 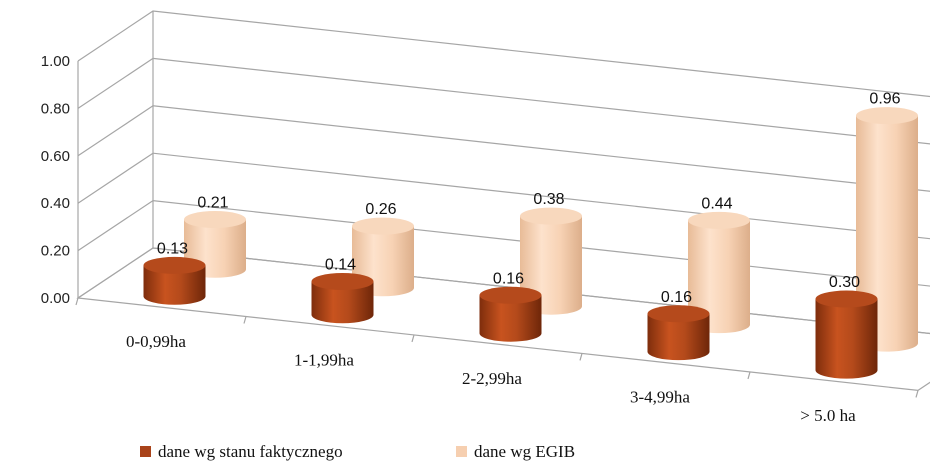 What do you see at coordinates (548, 199) in the screenshot?
I see `data-label: 0.38` at bounding box center [548, 199].